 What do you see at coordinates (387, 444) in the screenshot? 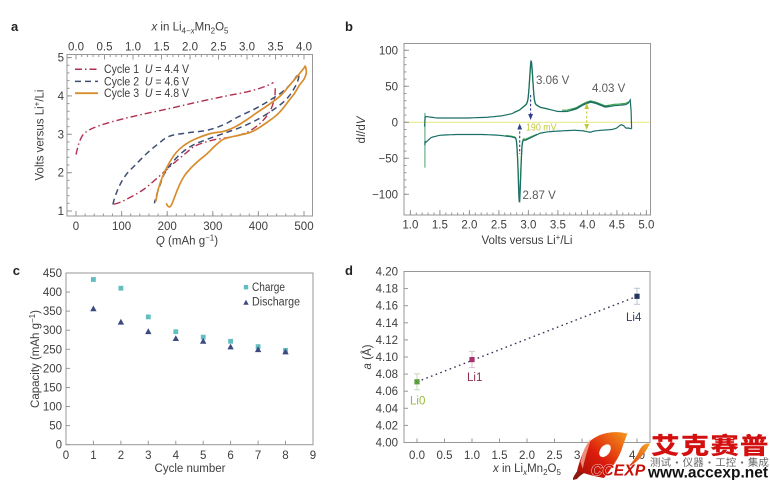
I see `svg-text: 4.00` at bounding box center [387, 444].